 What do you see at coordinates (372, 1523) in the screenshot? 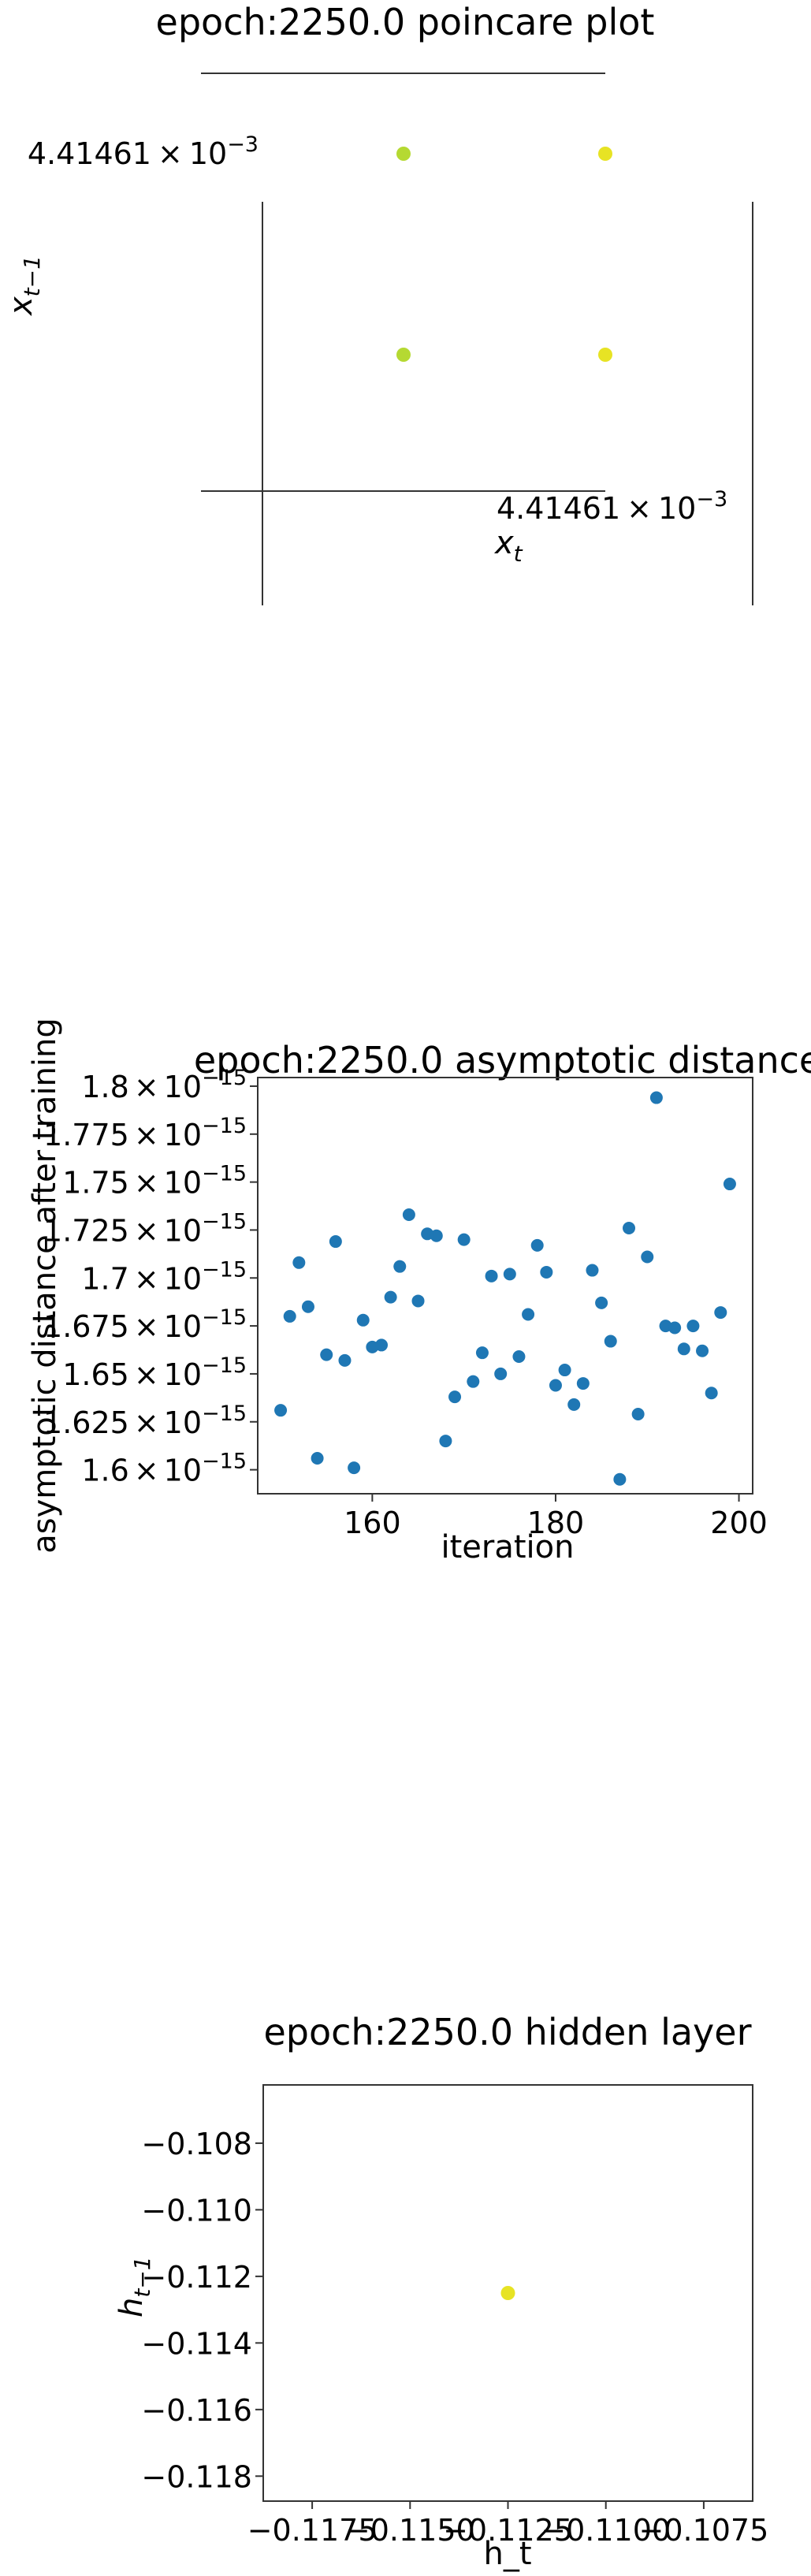
I see `asymptotic-x-tick-label: 160` at bounding box center [372, 1523].